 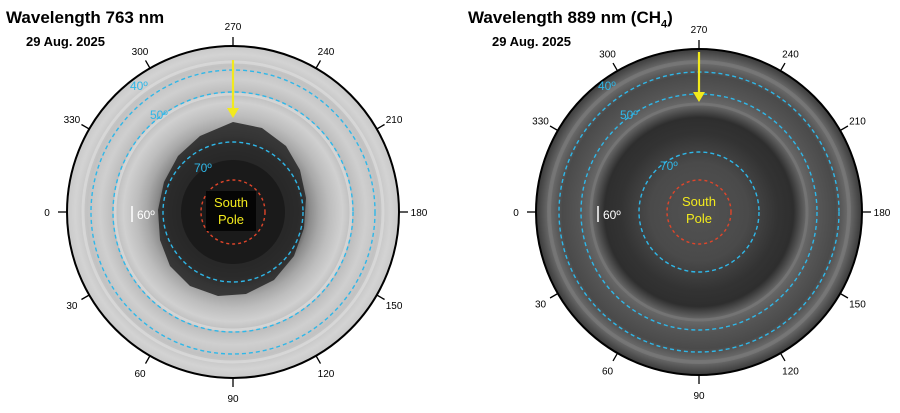 I want to click on panel-title: Wavelength 889 nm (CH4), so click(x=570, y=19).